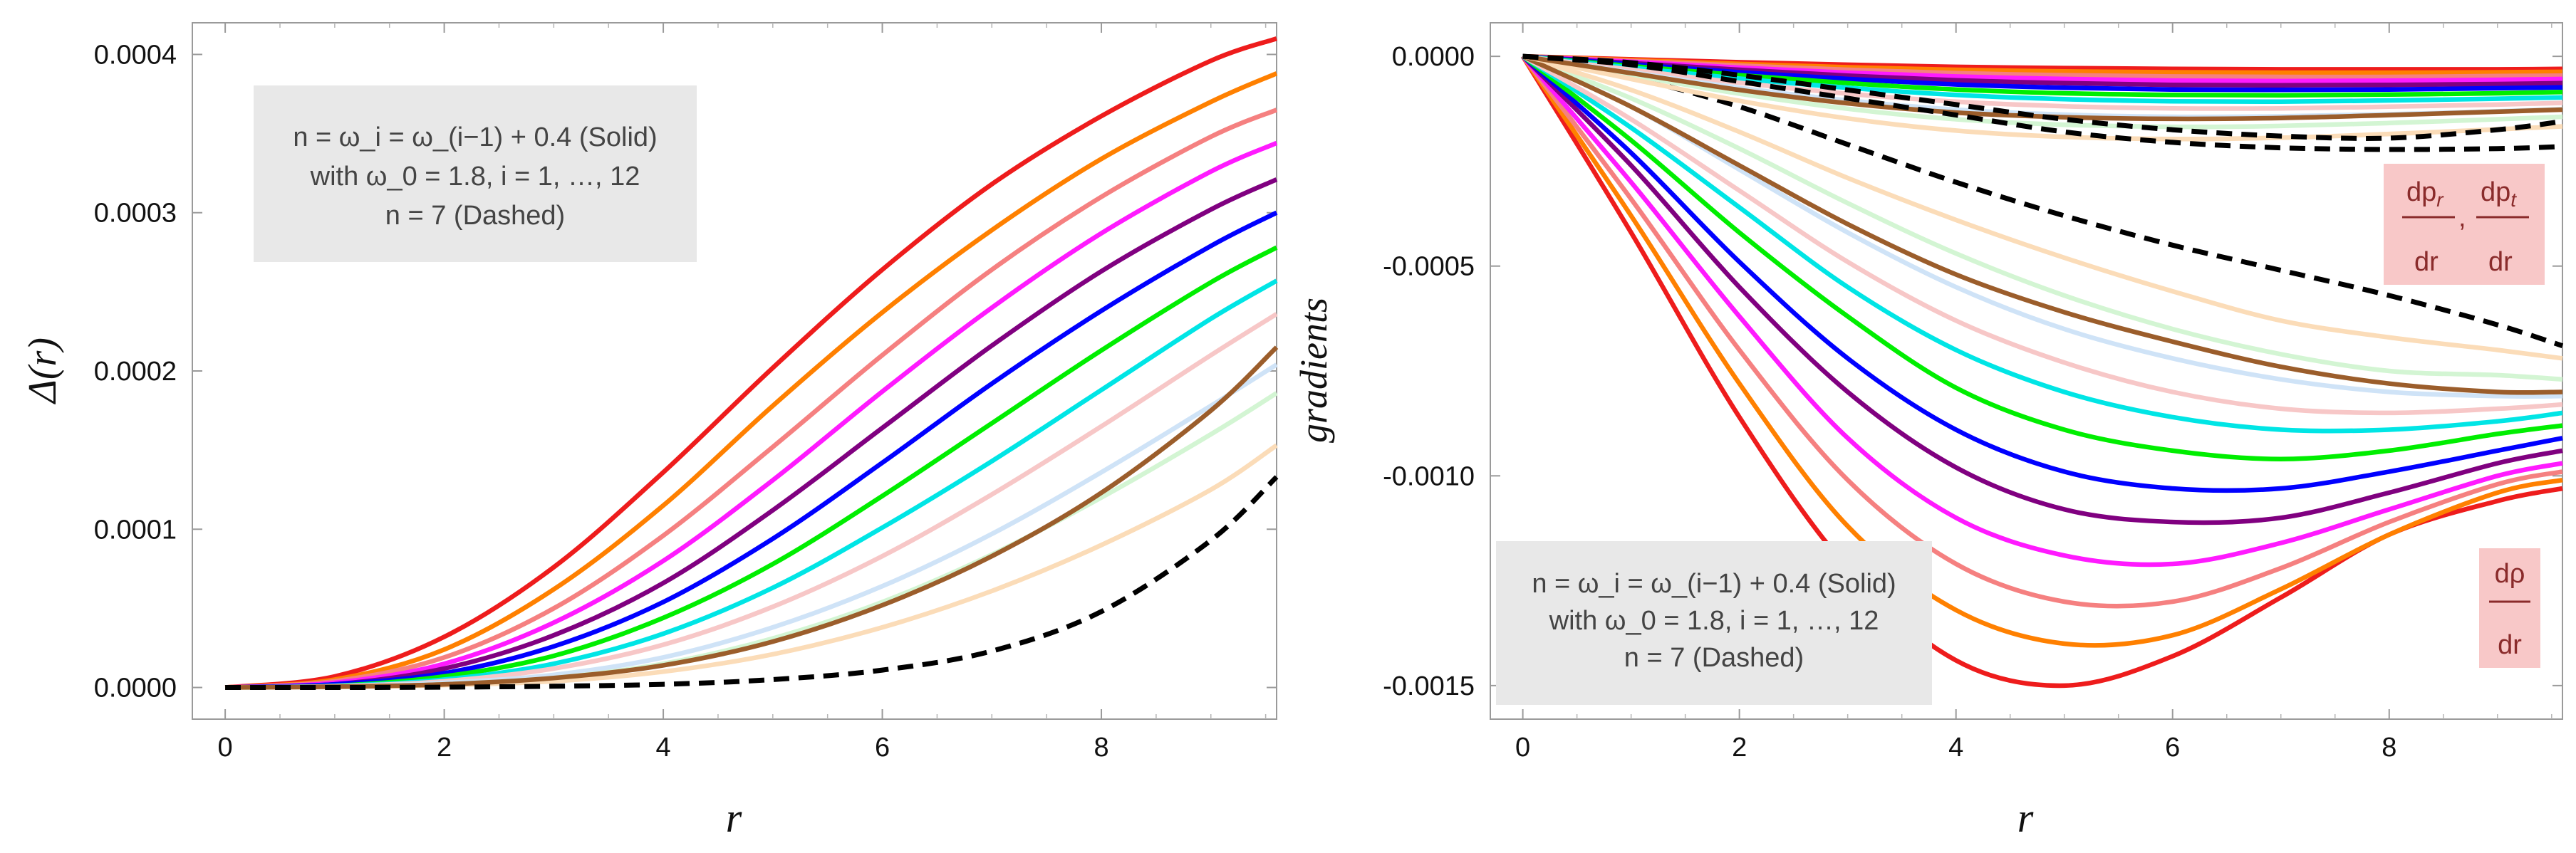 The height and width of the screenshot is (853, 2576). What do you see at coordinates (2500, 262) in the screenshot?
I see `dp-t-denominator: dr` at bounding box center [2500, 262].